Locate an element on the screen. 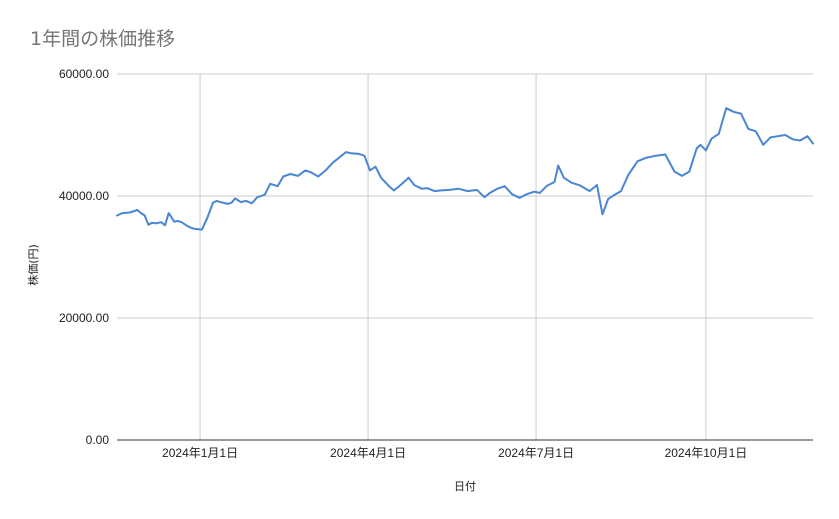 This screenshot has height=519, width=839. y-tick-label: 0.00 is located at coordinates (98, 440).